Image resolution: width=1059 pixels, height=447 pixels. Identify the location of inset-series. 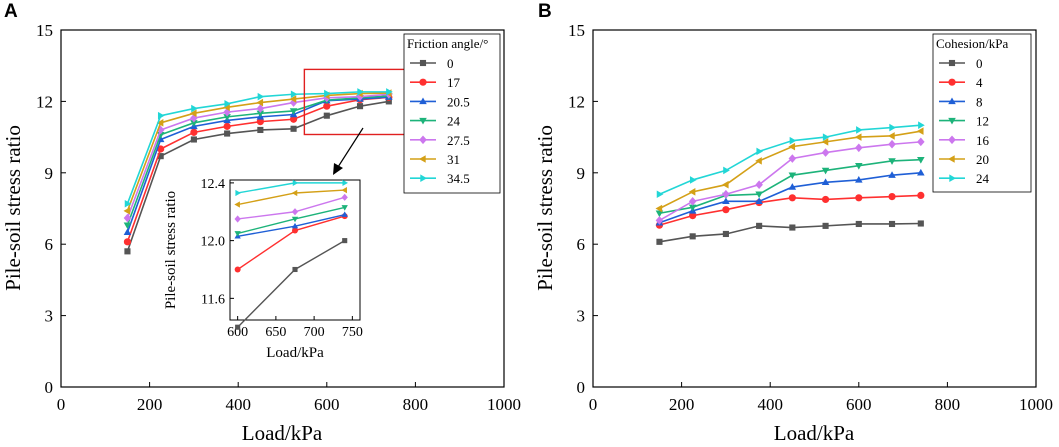
(291, 254).